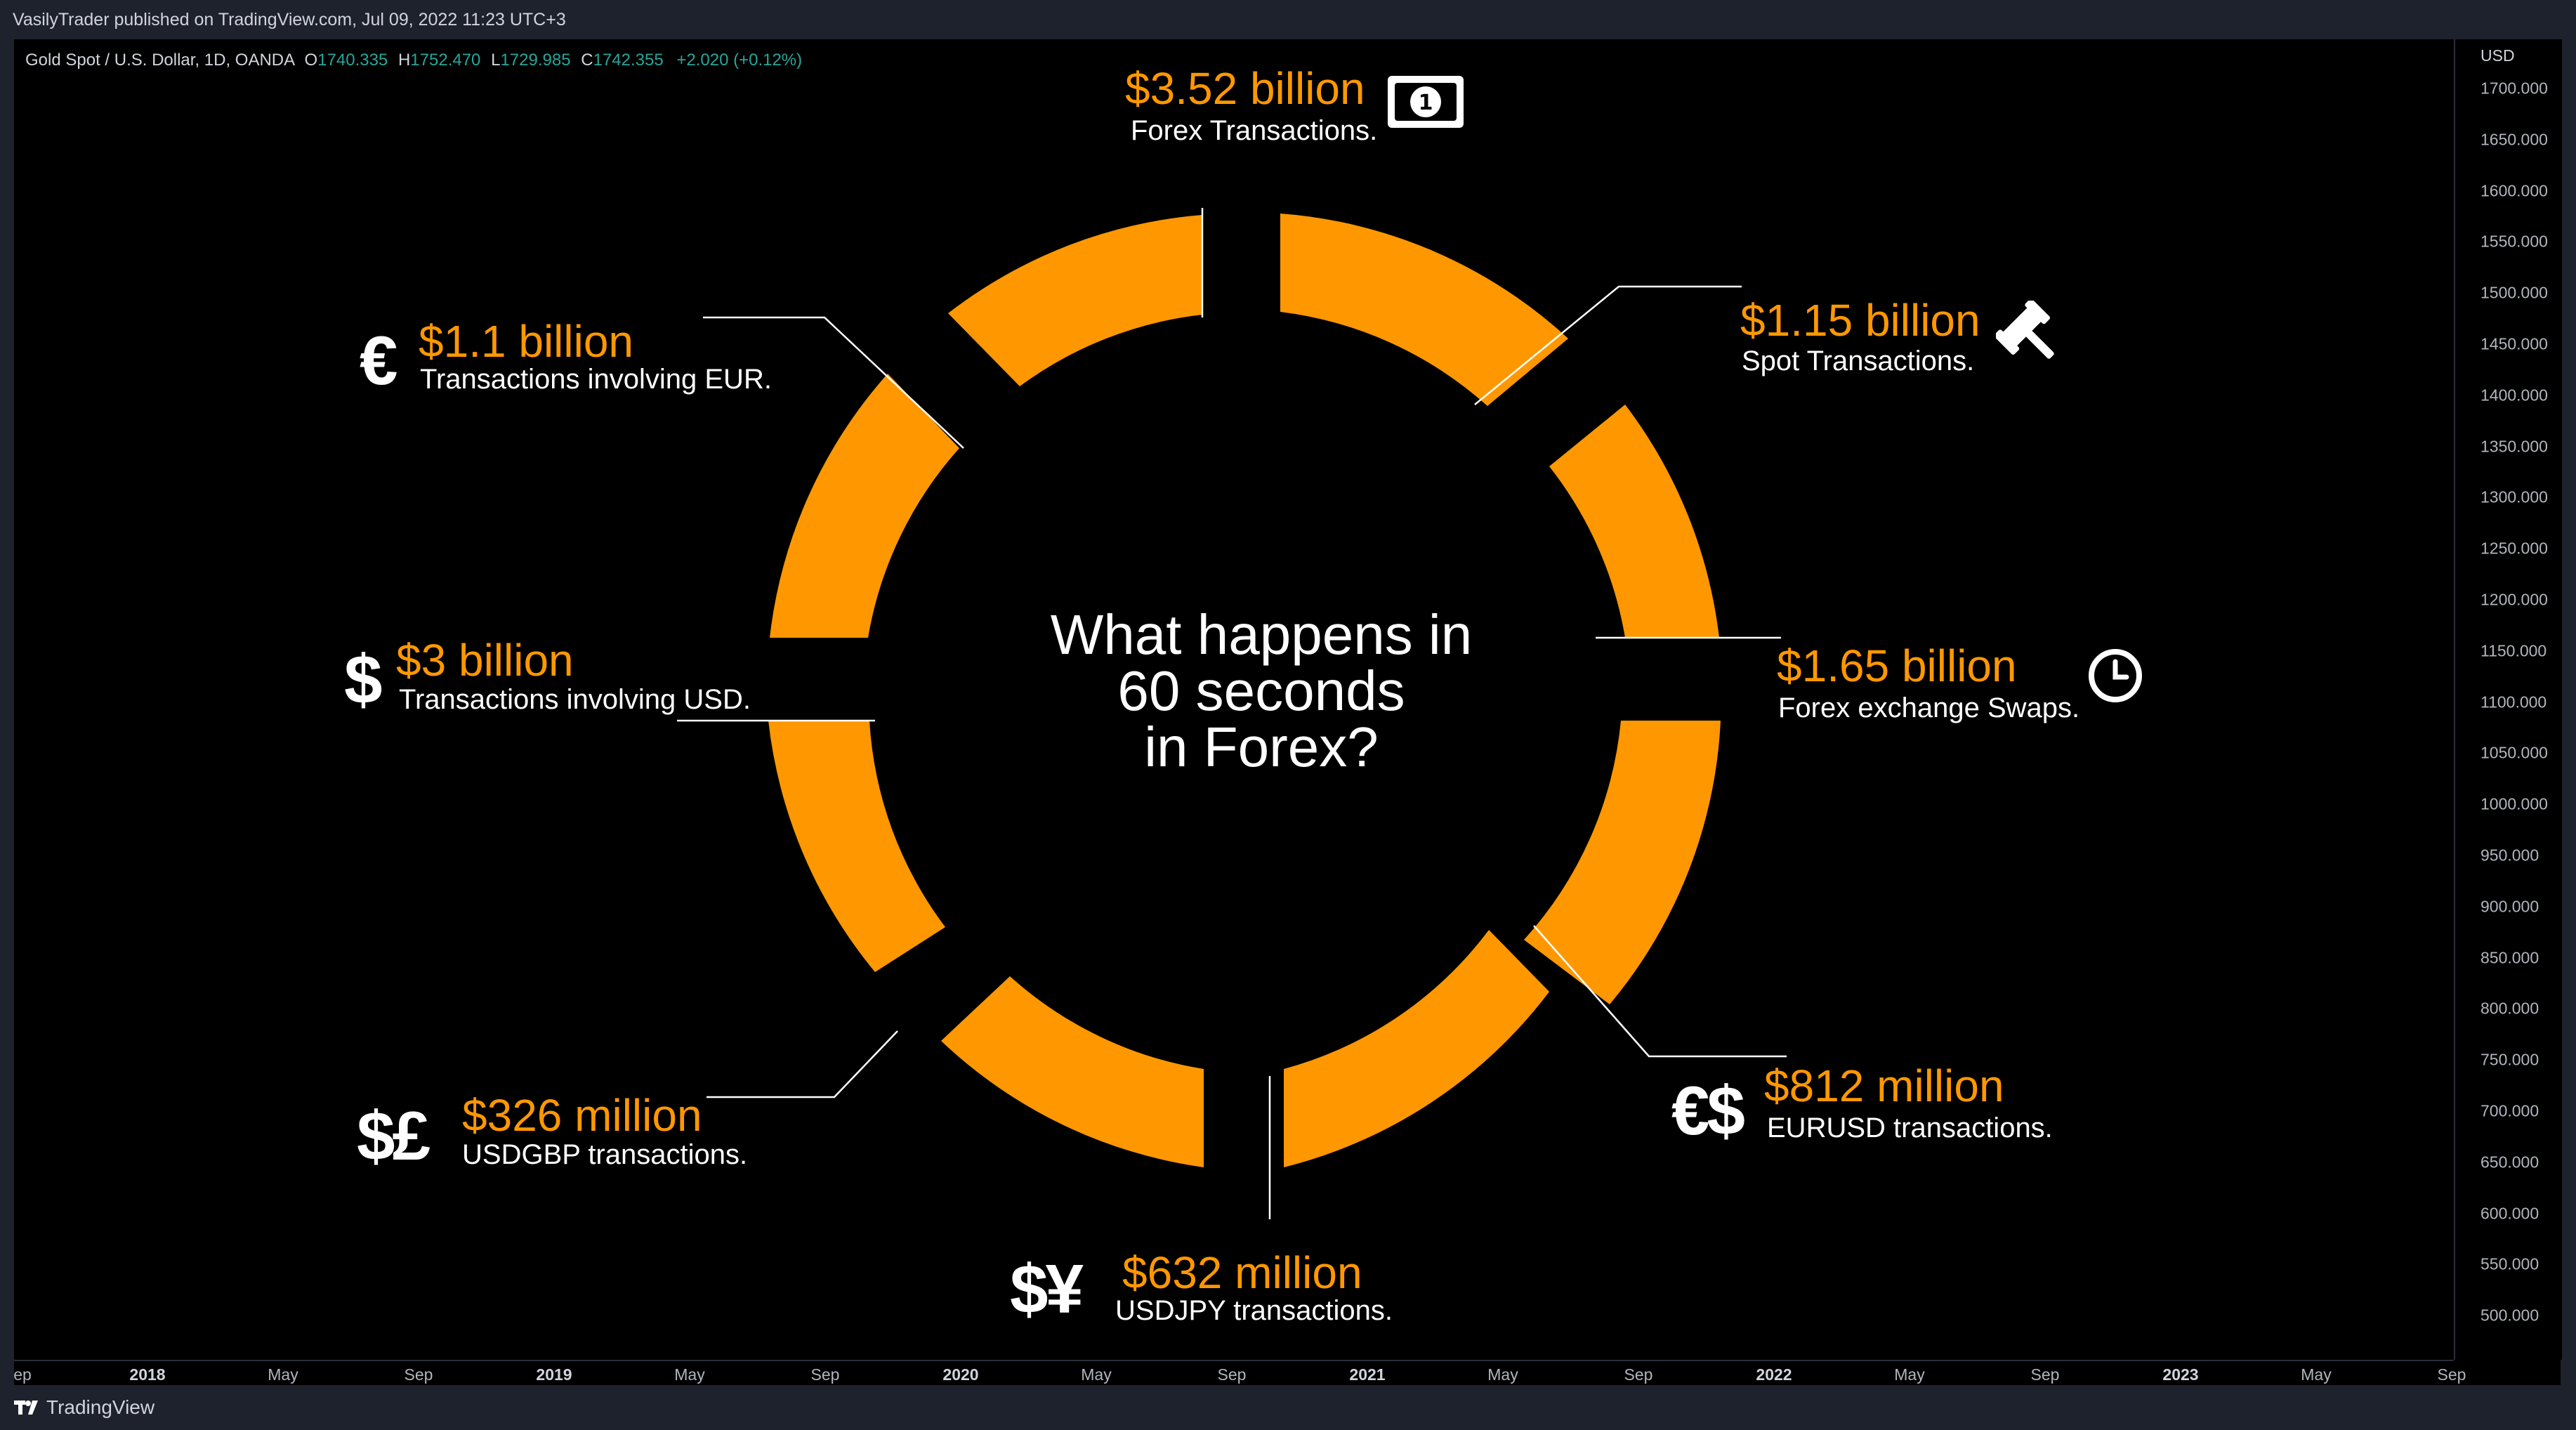 This screenshot has width=2576, height=1430. Describe the element at coordinates (1242, 1272) in the screenshot. I see `usdjpy-amount: $632 million` at that location.